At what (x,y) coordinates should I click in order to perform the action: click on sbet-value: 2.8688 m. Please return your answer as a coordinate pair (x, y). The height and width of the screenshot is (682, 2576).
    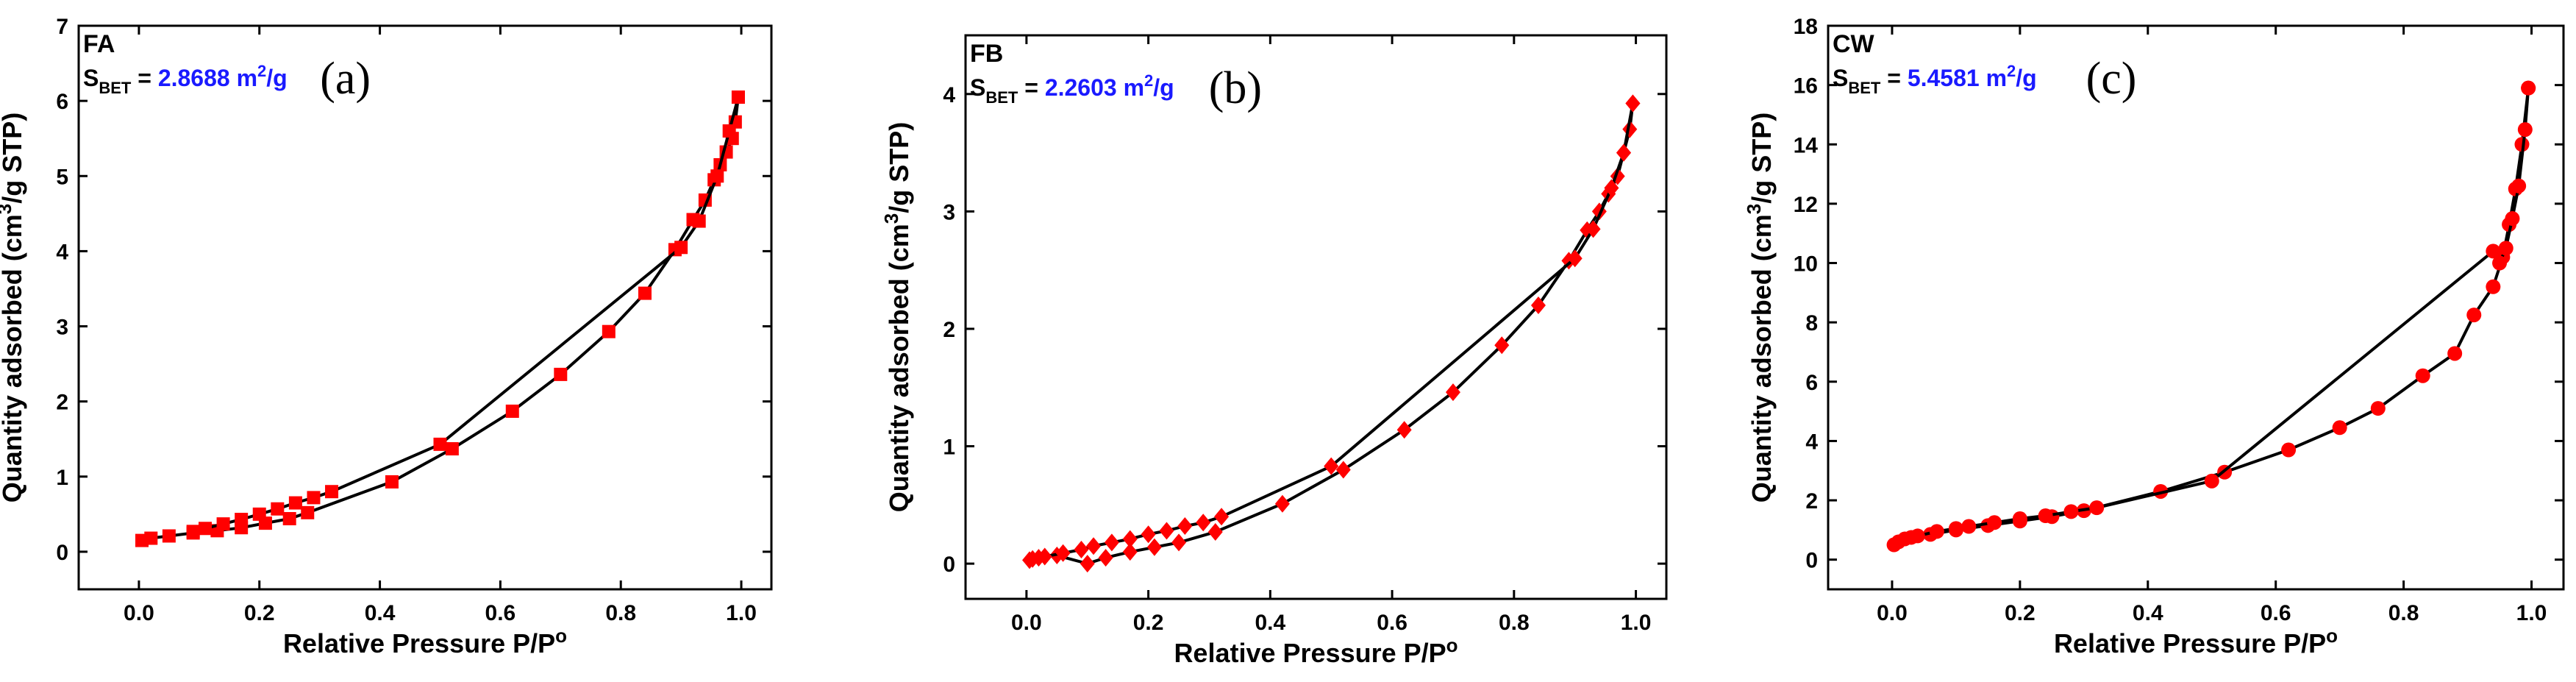
    Looking at the image, I should click on (207, 78).